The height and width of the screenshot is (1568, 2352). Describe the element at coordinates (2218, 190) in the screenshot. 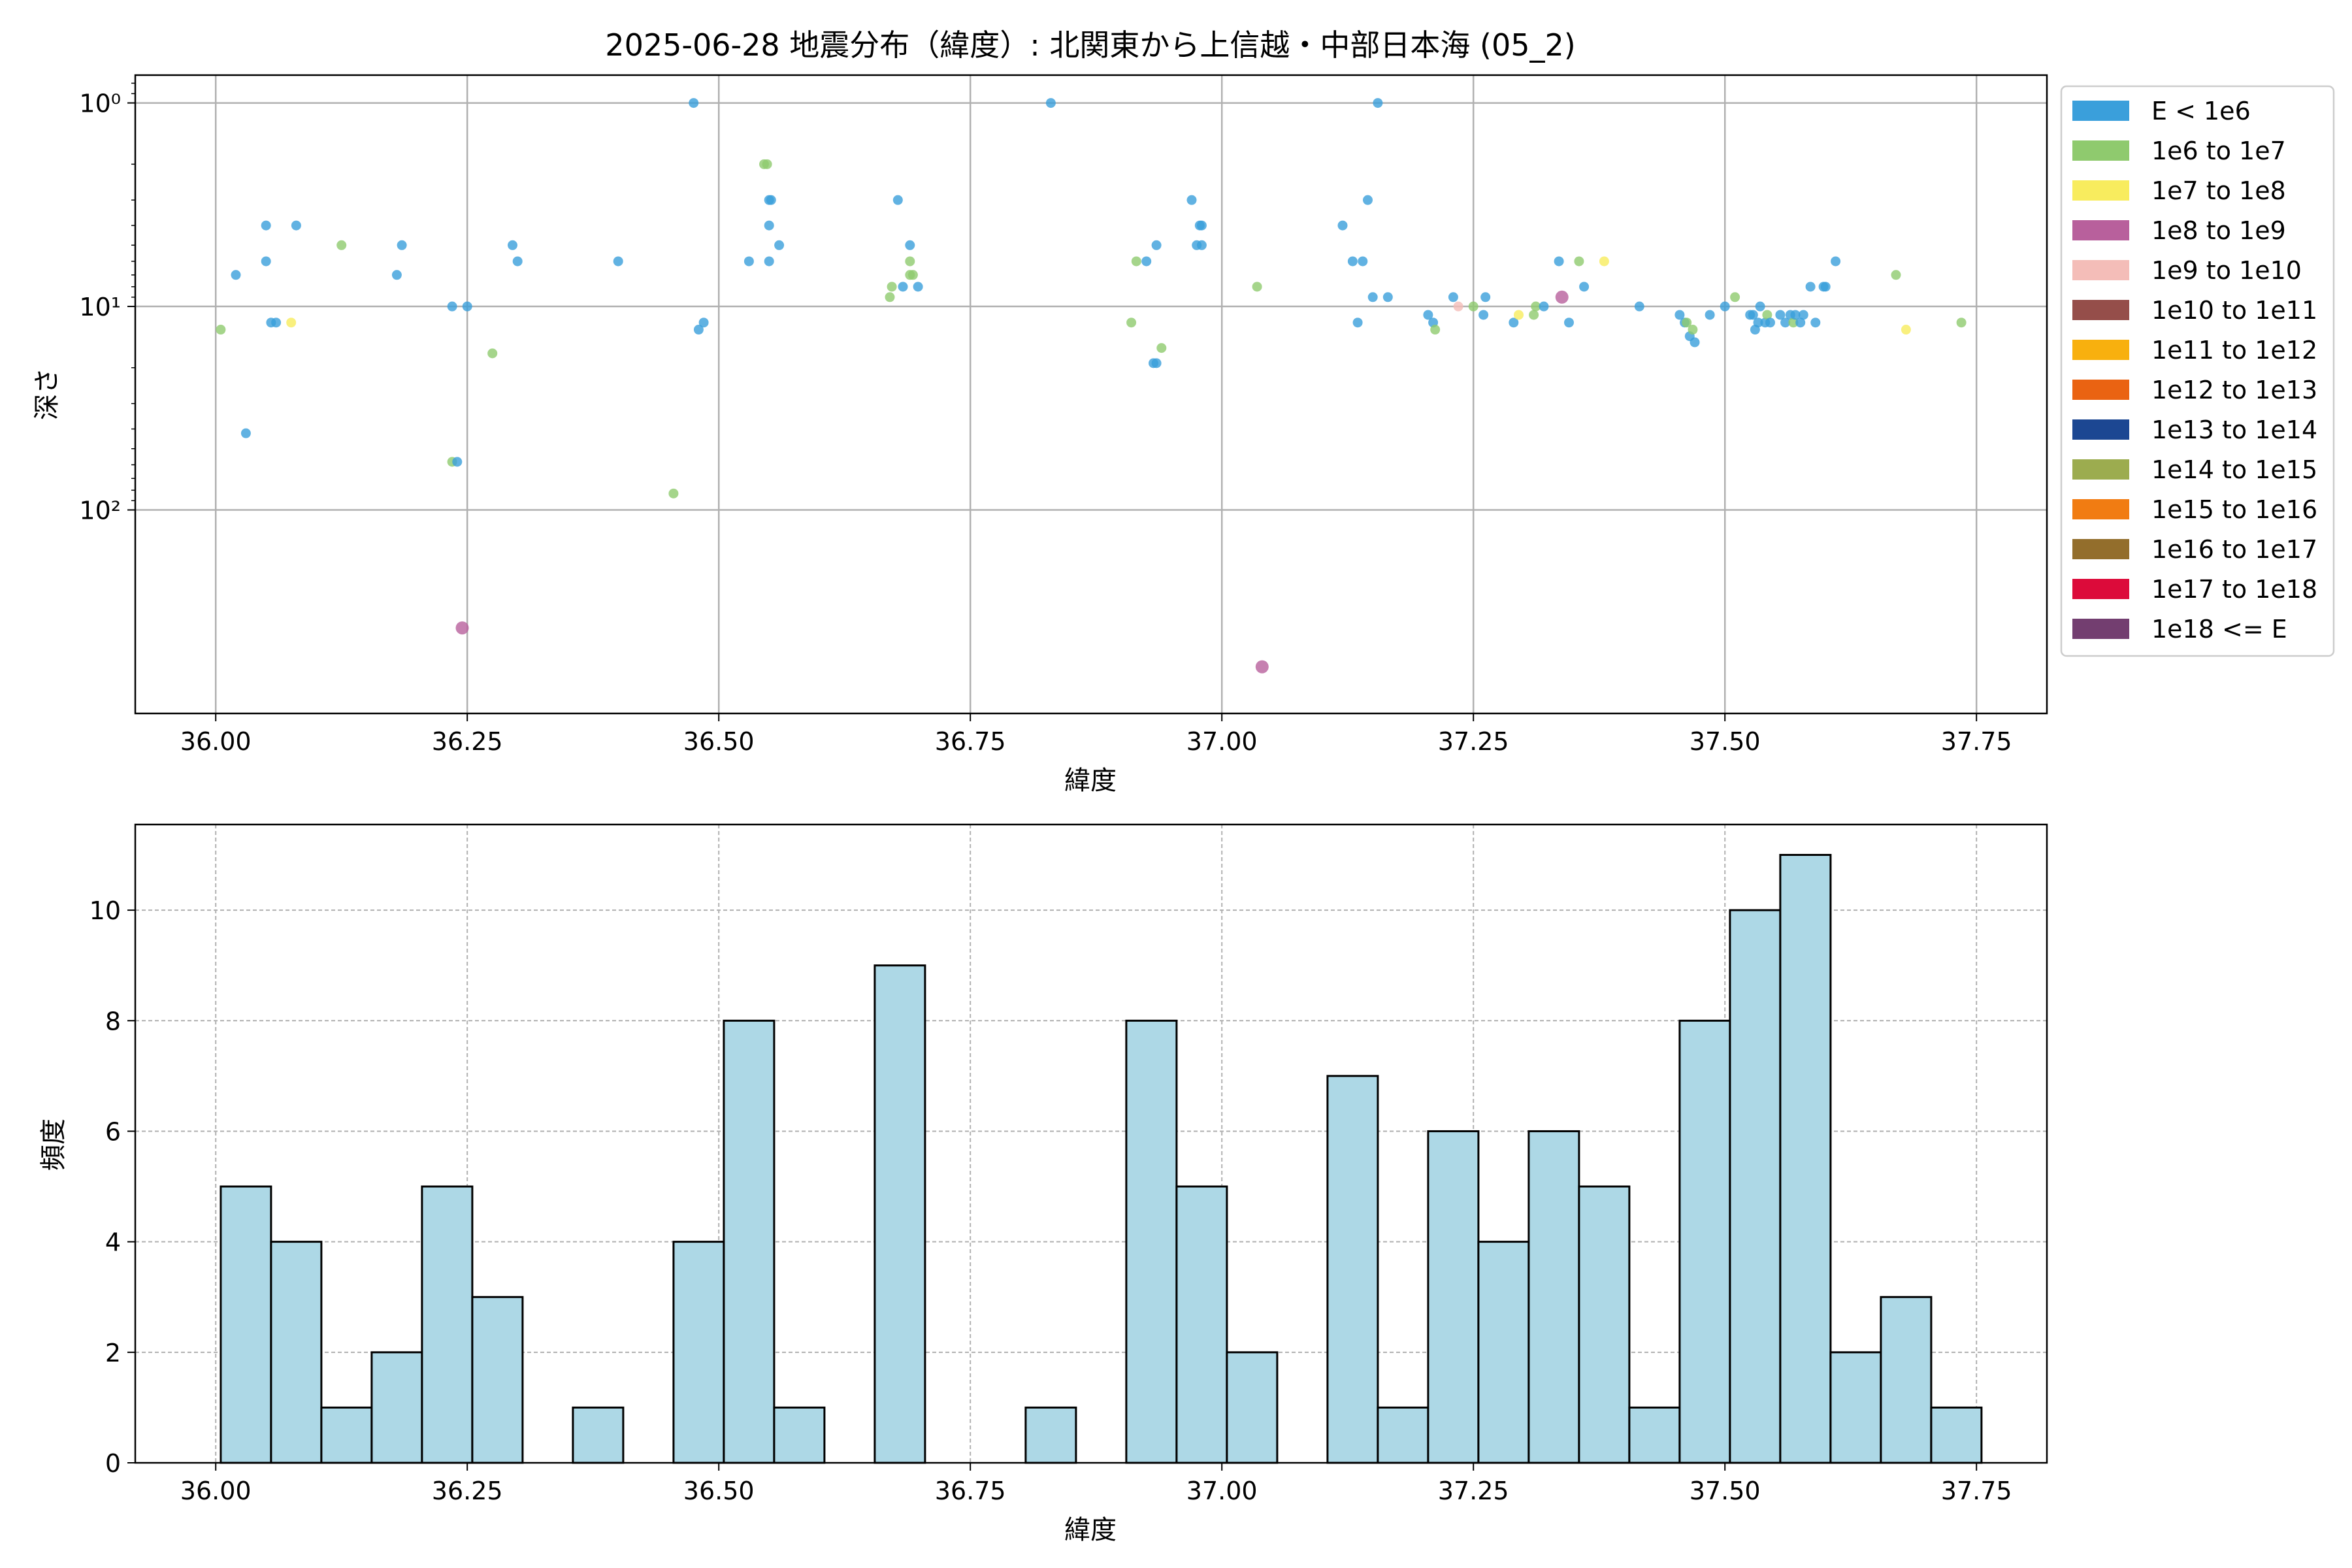

I see `legend-label: 1e7 to 1e8` at that location.